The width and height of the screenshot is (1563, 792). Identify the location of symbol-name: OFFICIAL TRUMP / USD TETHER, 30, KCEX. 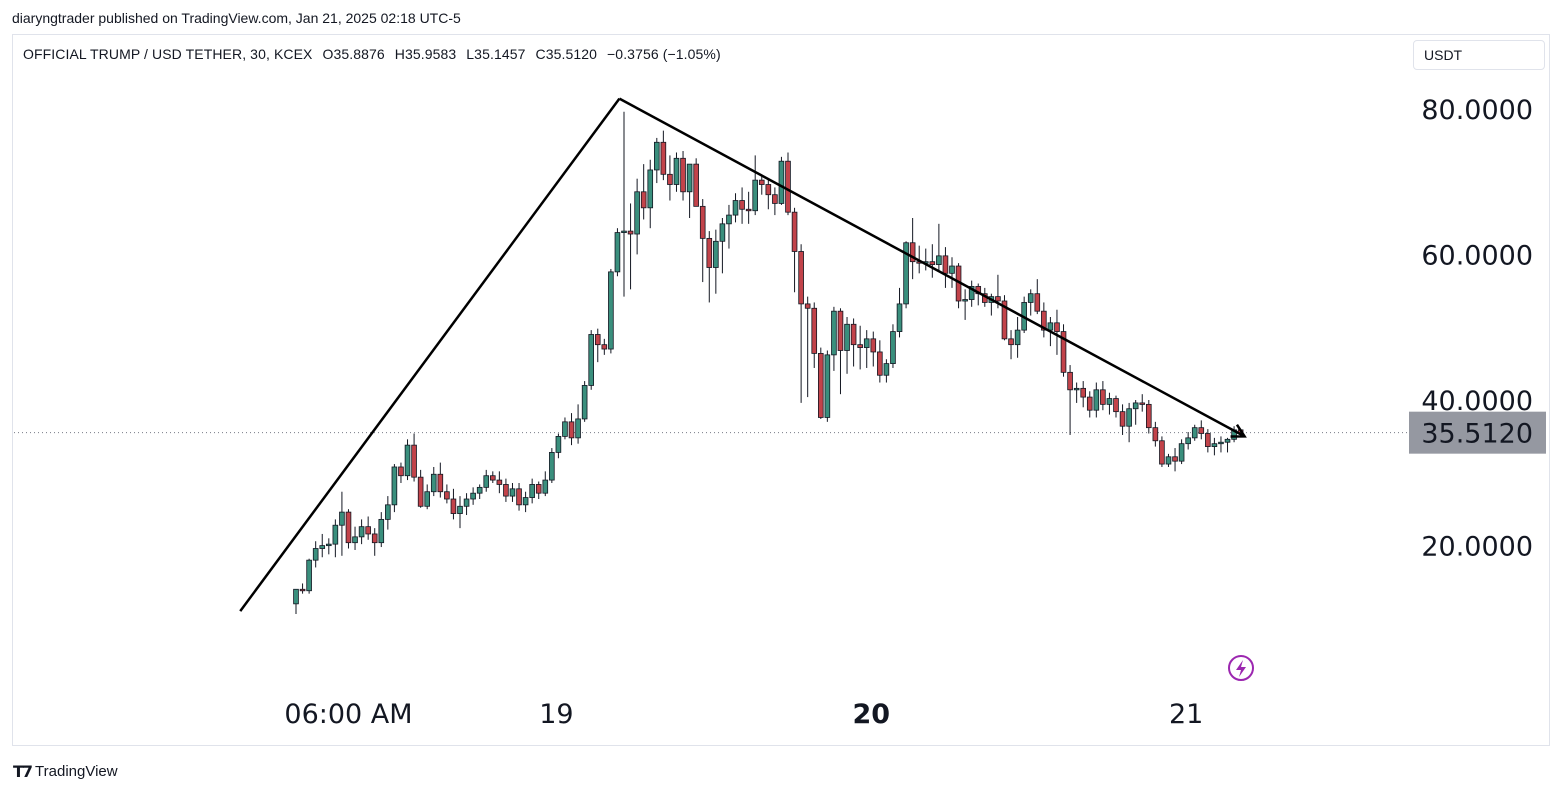
(168, 54).